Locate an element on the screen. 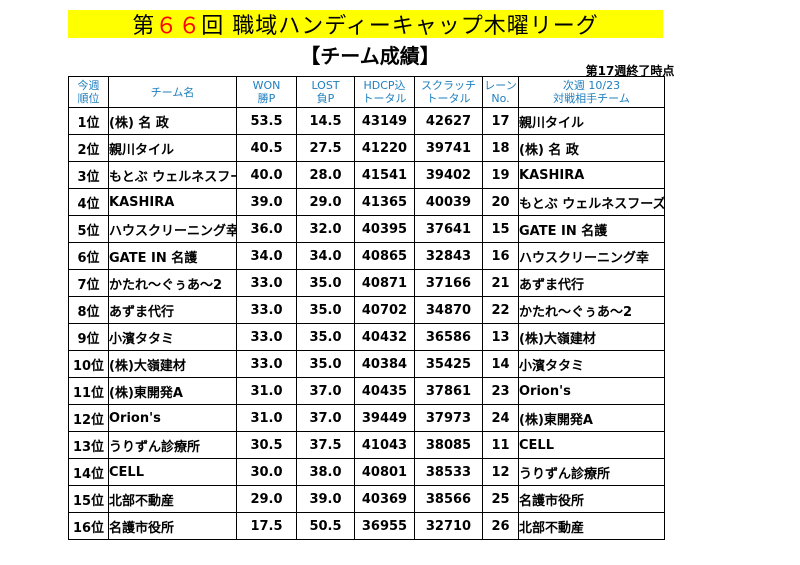 The width and height of the screenshot is (800, 565). column-header: WON 勝P is located at coordinates (266, 92).